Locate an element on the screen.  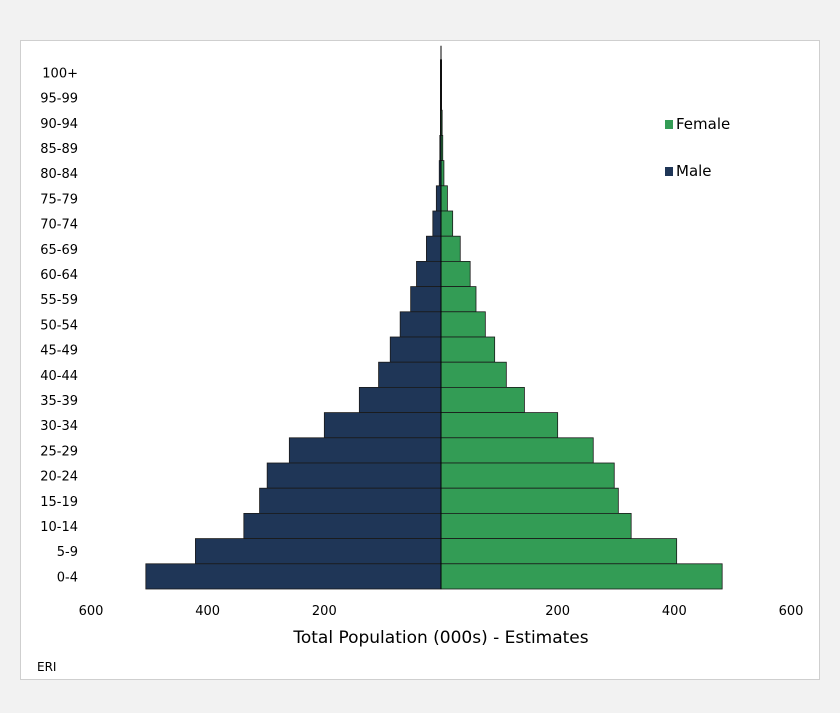
age-group-label: 35-39 is located at coordinates (59, 401).